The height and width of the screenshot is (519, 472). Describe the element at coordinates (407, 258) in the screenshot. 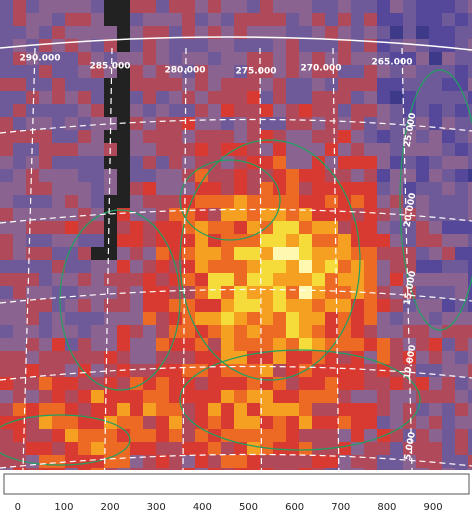

I see `ra-grid-line` at that location.